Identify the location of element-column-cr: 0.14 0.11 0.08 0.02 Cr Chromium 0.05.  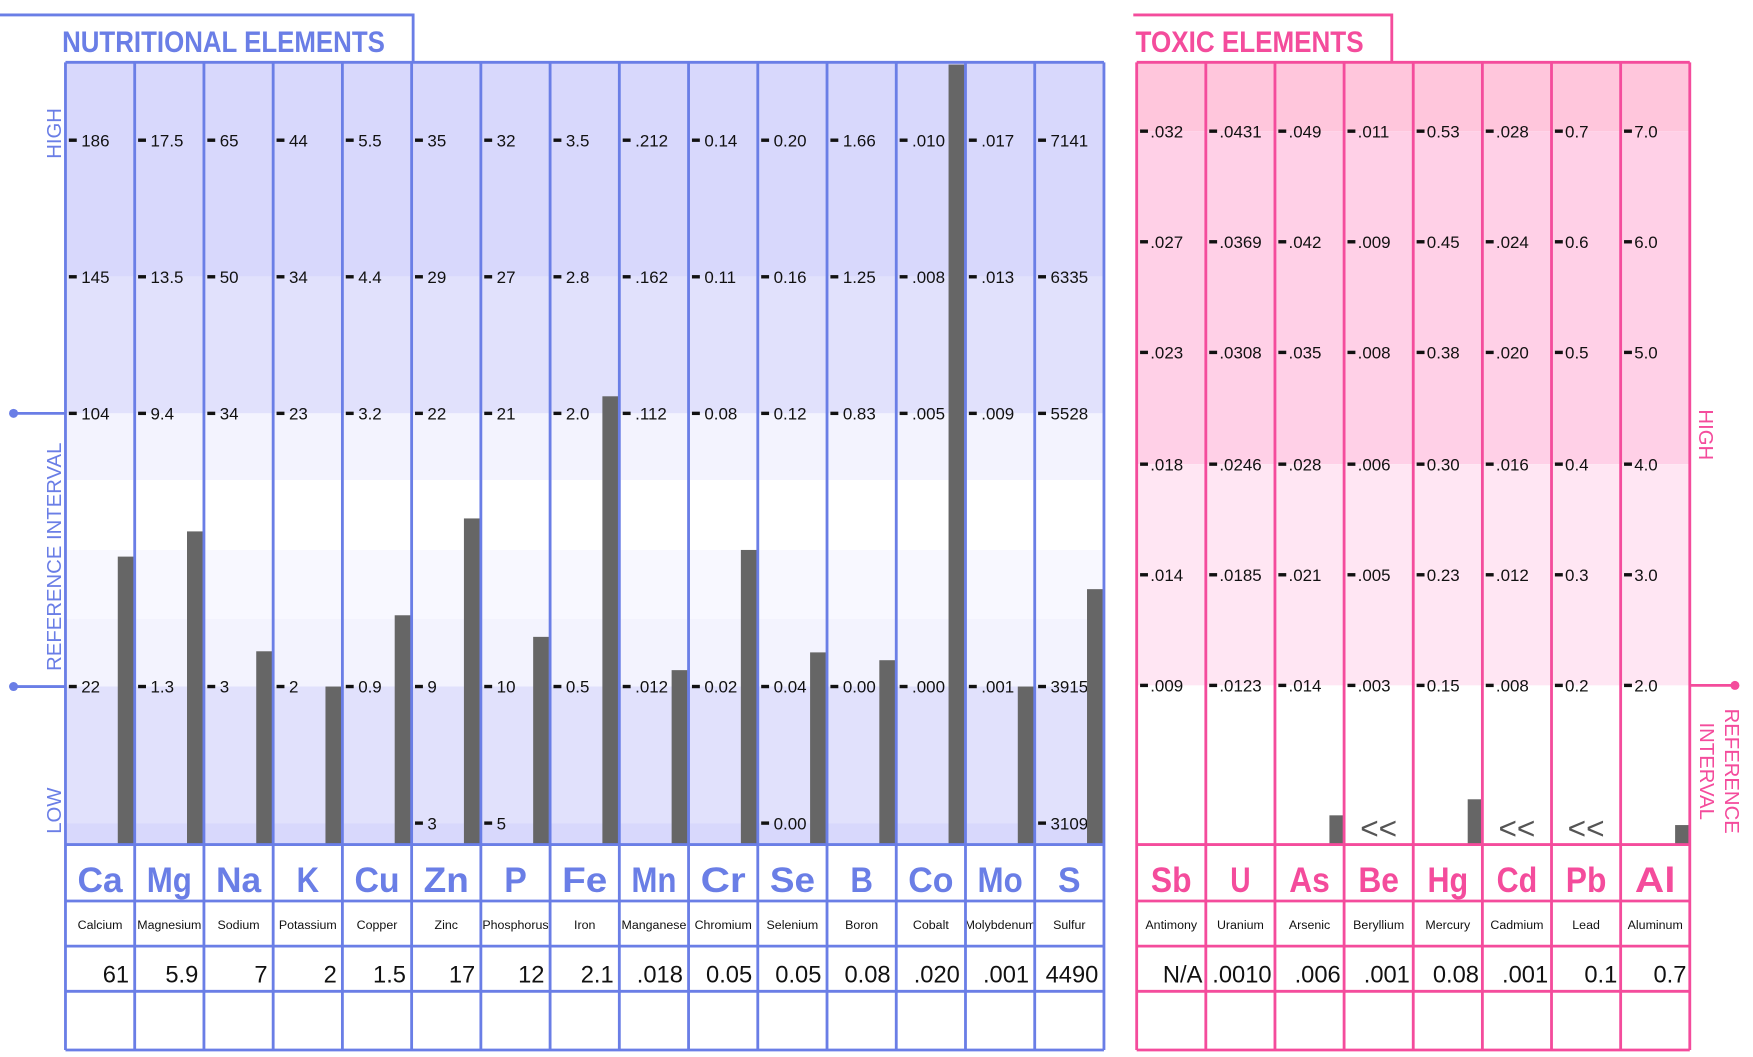
(724, 559).